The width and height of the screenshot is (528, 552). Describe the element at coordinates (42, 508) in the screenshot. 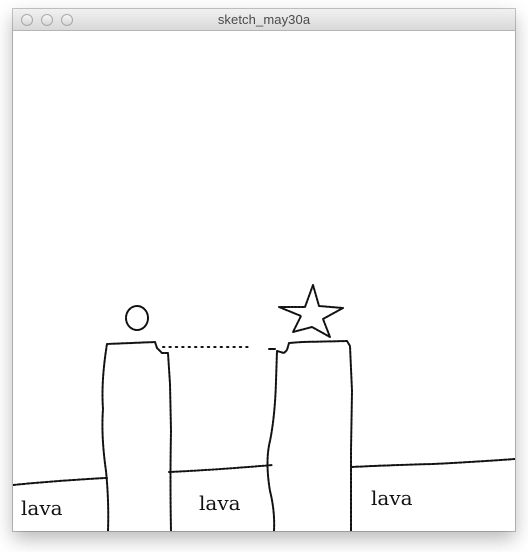

I see `lava-label-left: lava` at that location.